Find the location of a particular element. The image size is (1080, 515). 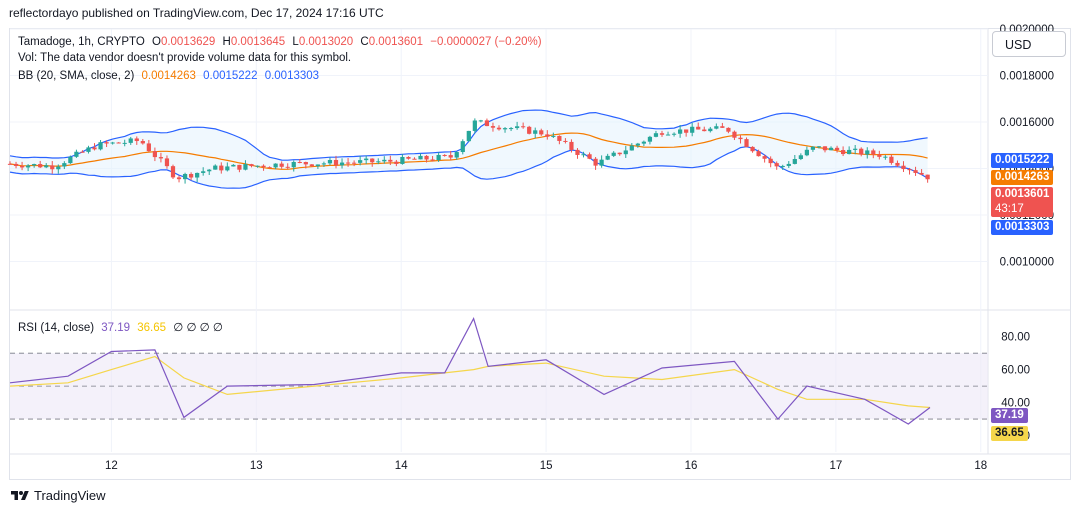

bollinger-basis-line is located at coordinates (468, 151).